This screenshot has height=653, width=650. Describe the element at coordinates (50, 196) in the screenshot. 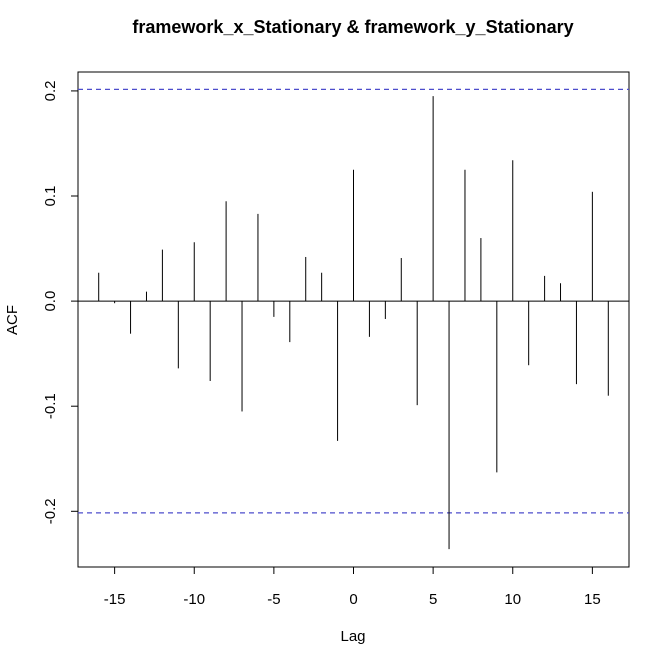

I see `y-tick-label: 0.1` at that location.